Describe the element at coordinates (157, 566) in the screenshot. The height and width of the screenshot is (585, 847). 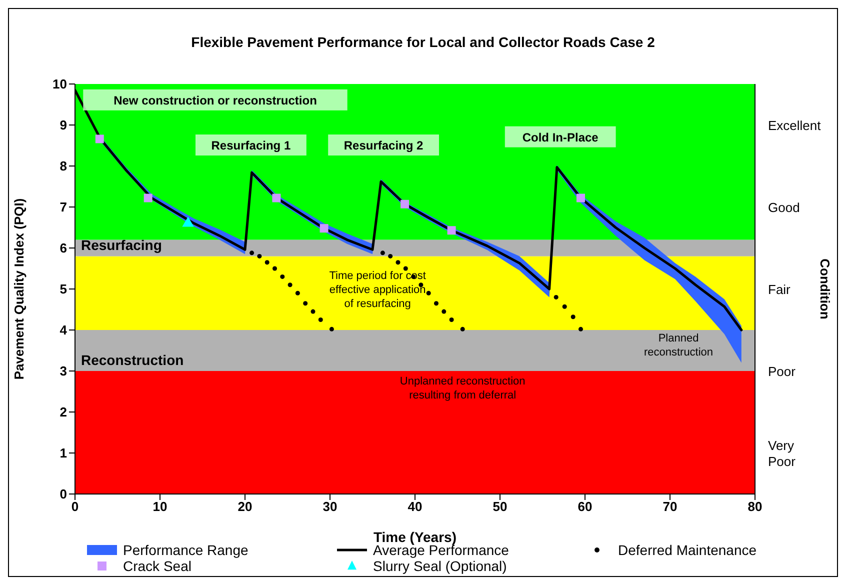
I see `legend-label: Crack Seal` at that location.